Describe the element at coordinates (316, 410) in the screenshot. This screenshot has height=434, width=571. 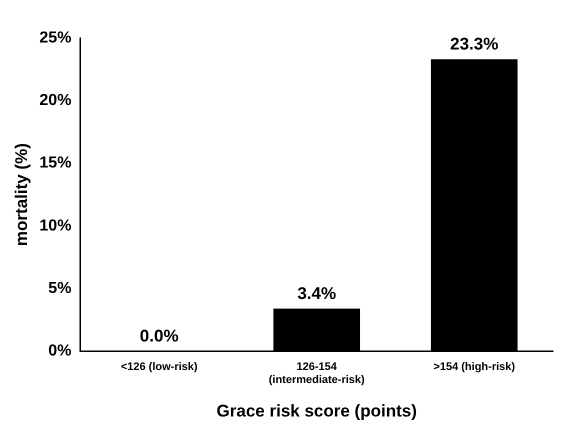
I see `x-axis-title: Grace risk score (points)` at that location.